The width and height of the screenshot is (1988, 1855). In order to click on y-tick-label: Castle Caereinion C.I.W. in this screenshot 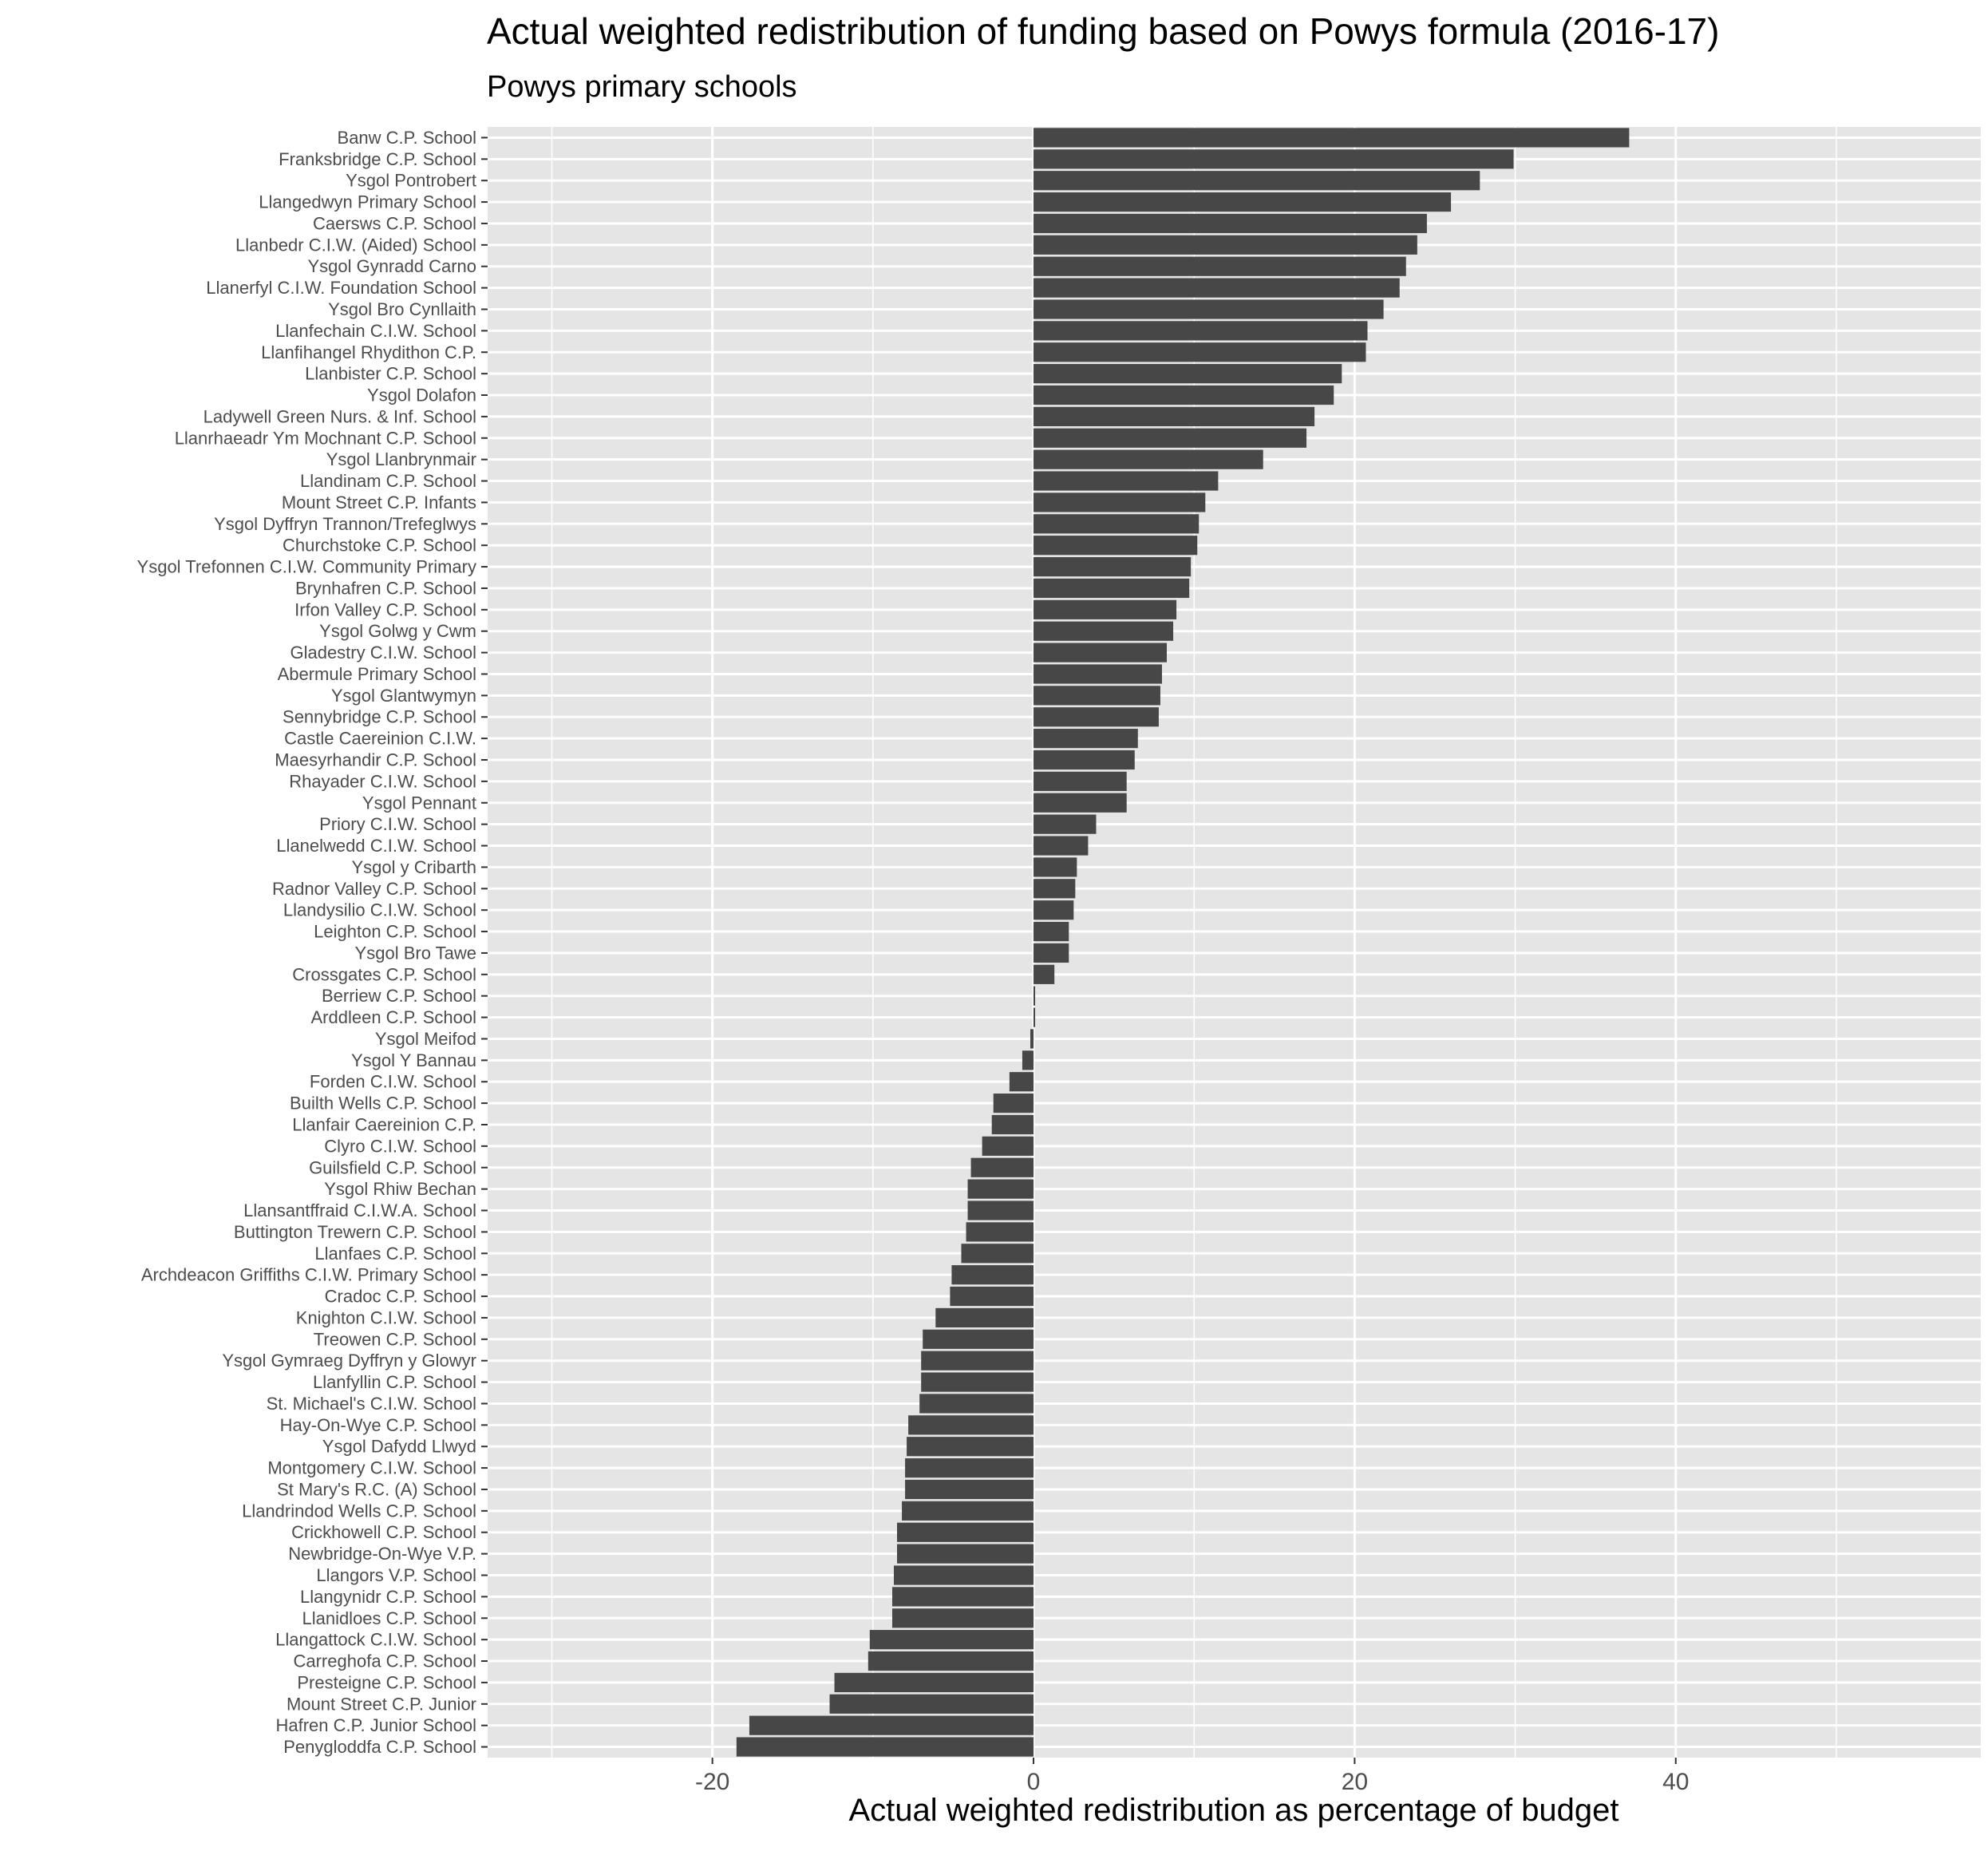, I will do `click(380, 739)`.